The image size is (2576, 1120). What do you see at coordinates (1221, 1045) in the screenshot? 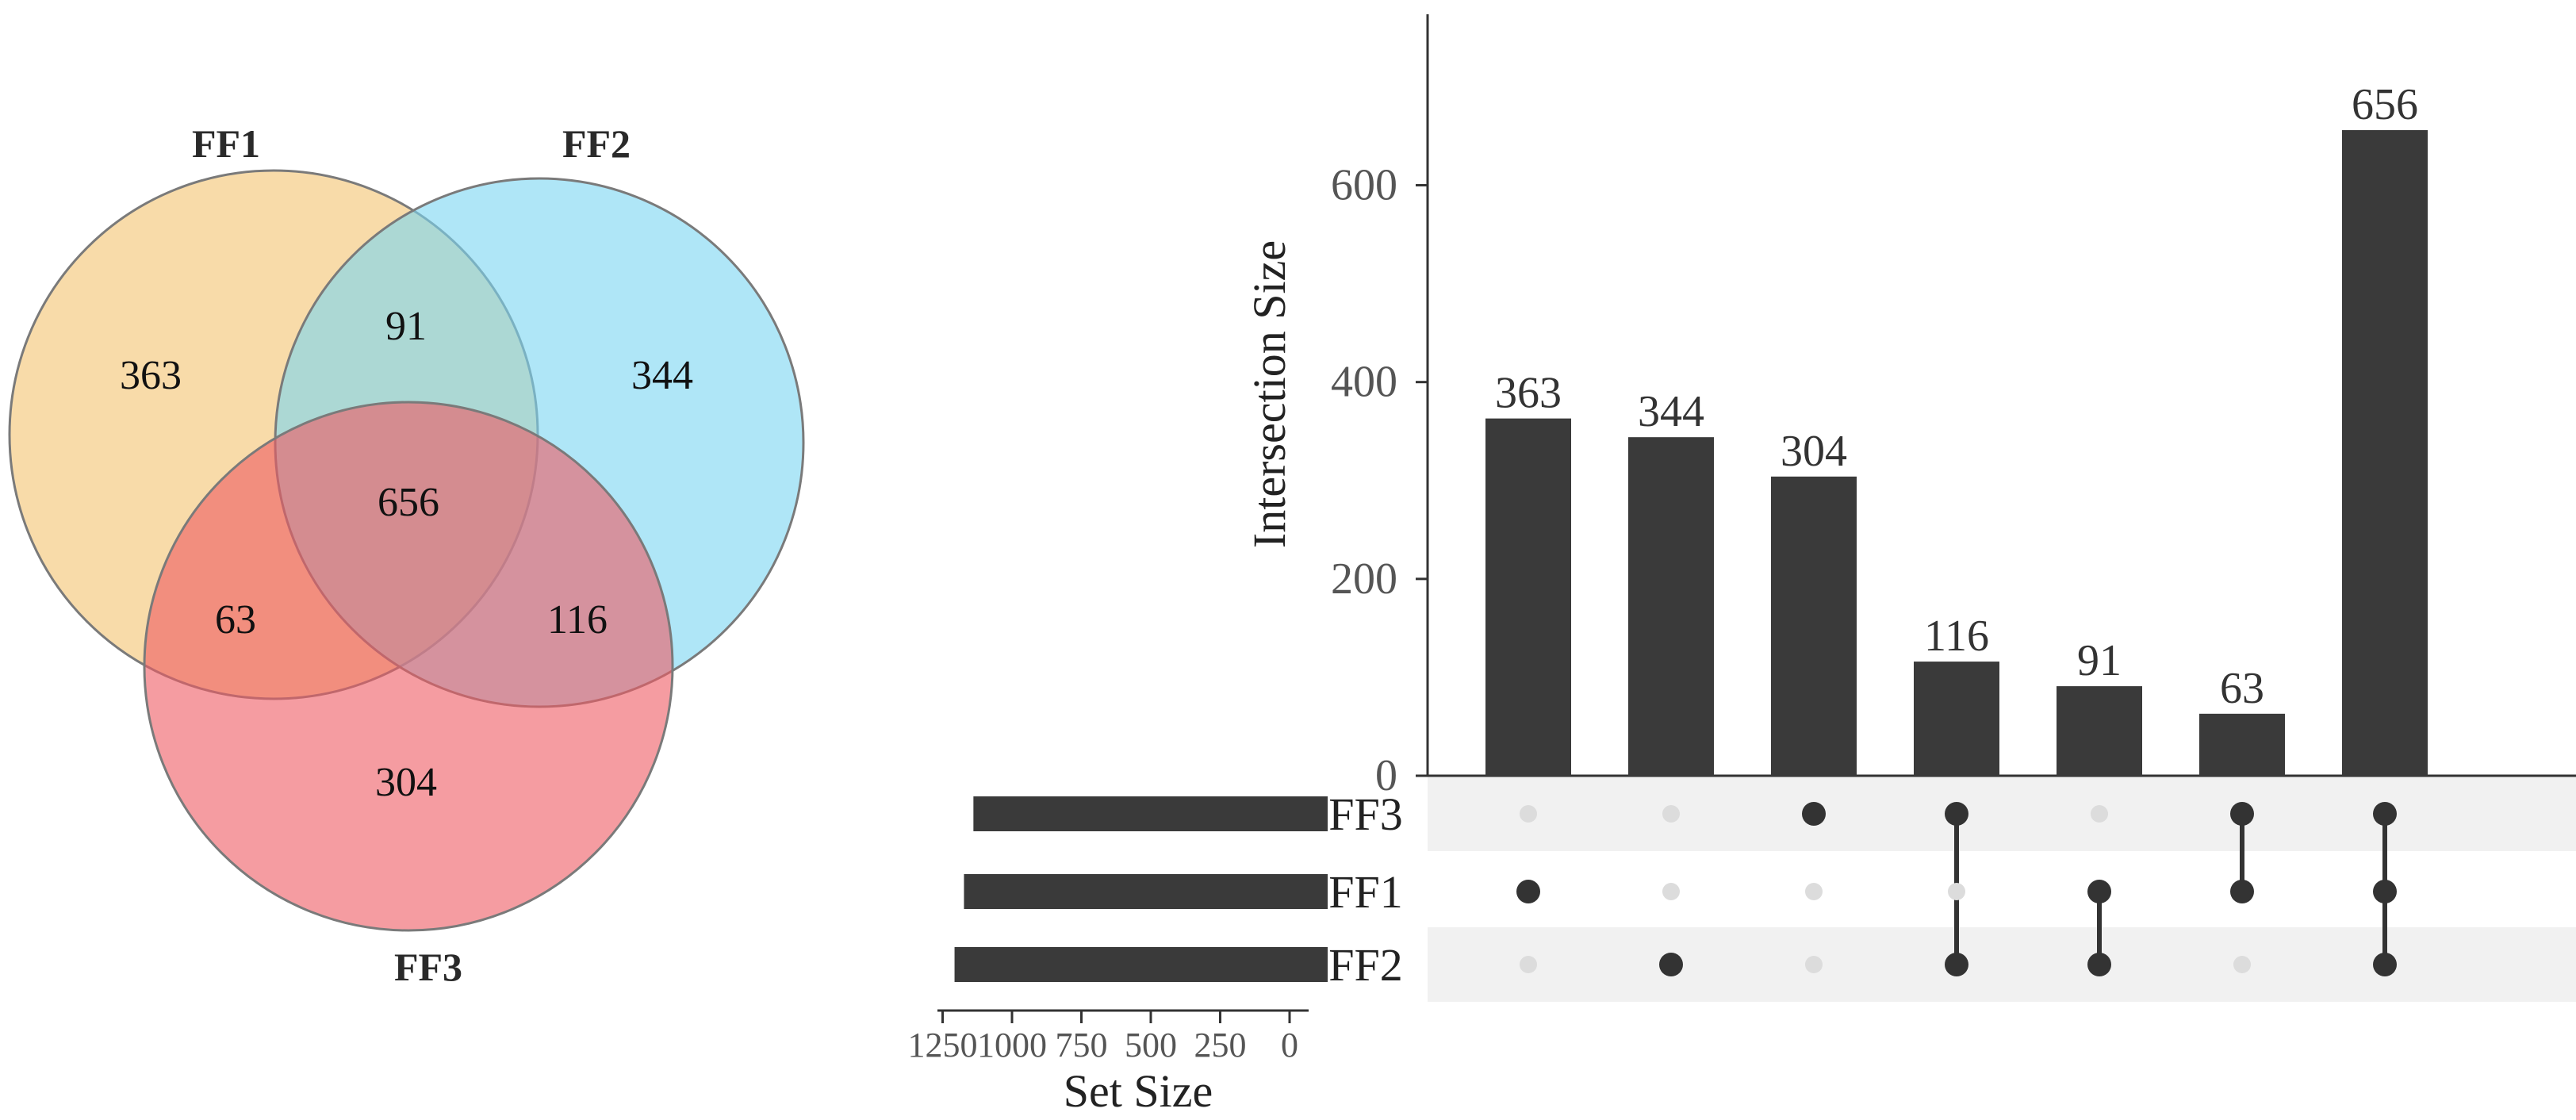
I see `set-size-tick-label: 250` at bounding box center [1221, 1045].